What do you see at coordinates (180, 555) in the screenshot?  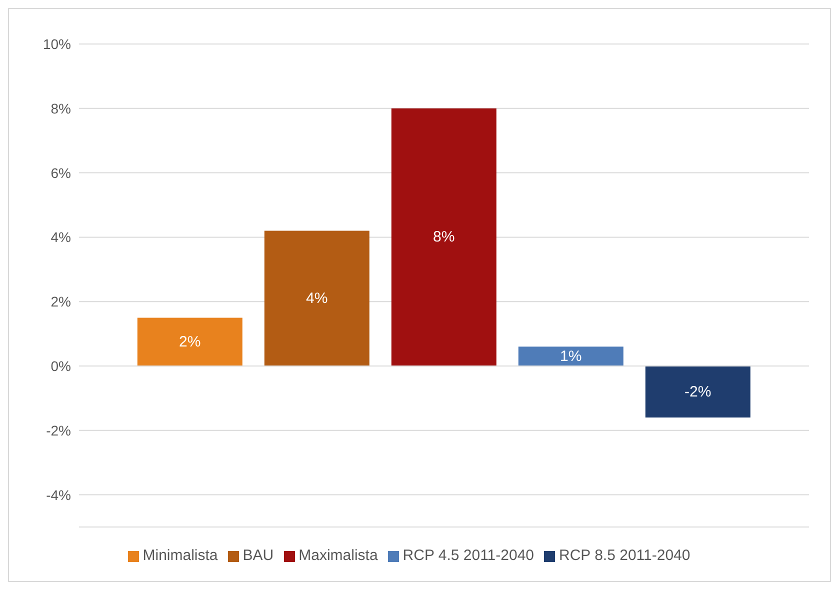 I see `legend-label: Minimalista` at bounding box center [180, 555].